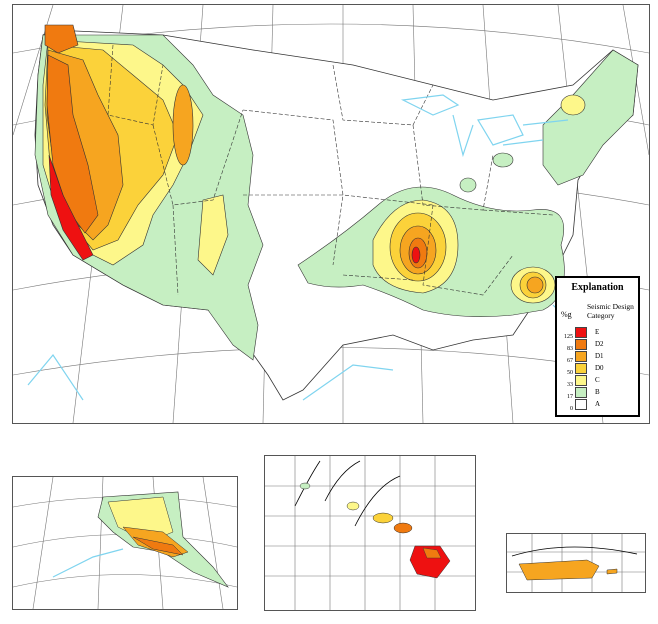  I want to click on legend-swatch-c, so click(581, 380).